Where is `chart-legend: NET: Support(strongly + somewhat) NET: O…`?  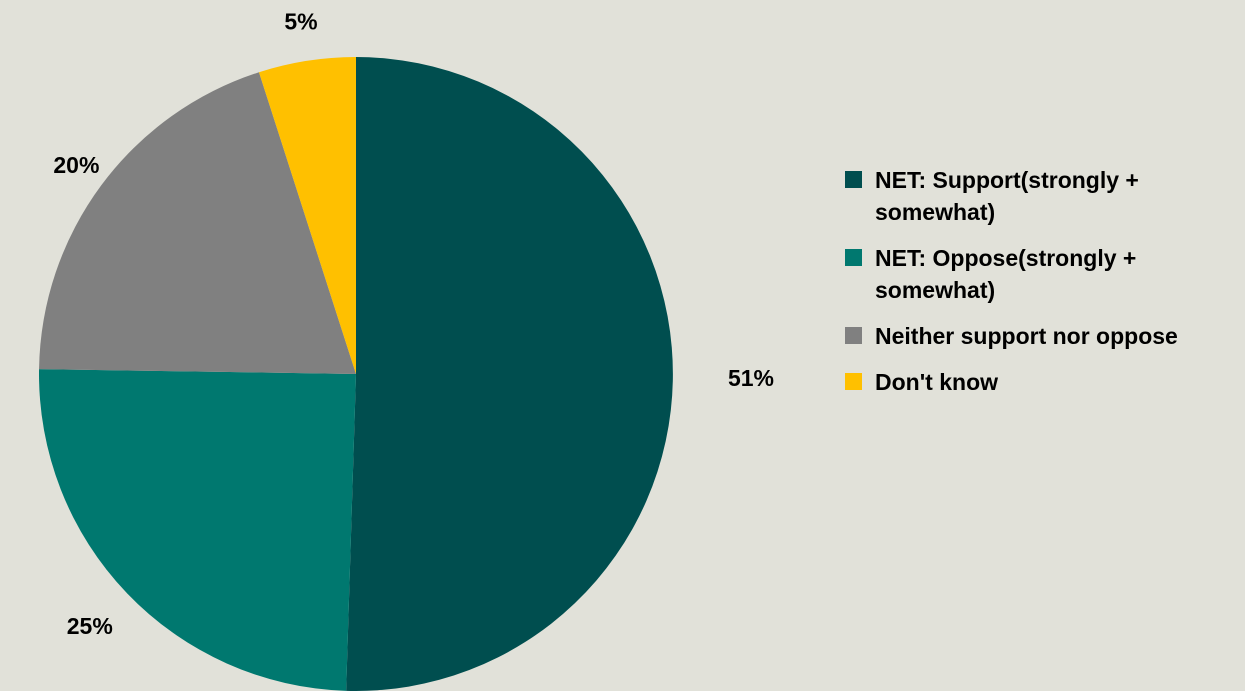 chart-legend: NET: Support(strongly + somewhat) NET: O… is located at coordinates (1040, 288).